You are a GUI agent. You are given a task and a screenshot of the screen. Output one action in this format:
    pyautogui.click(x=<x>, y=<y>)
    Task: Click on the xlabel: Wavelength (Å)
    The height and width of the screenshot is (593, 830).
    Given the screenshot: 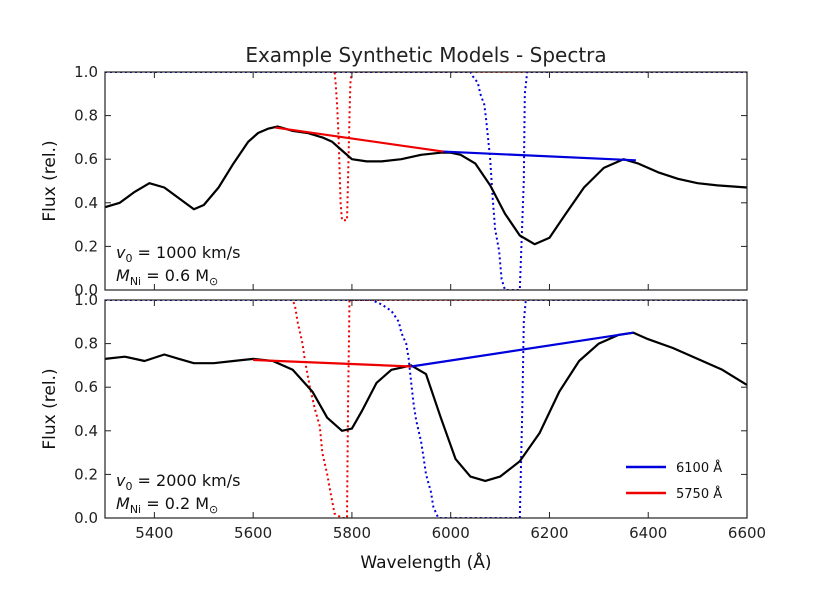 What is the action you would take?
    pyautogui.click(x=425, y=562)
    